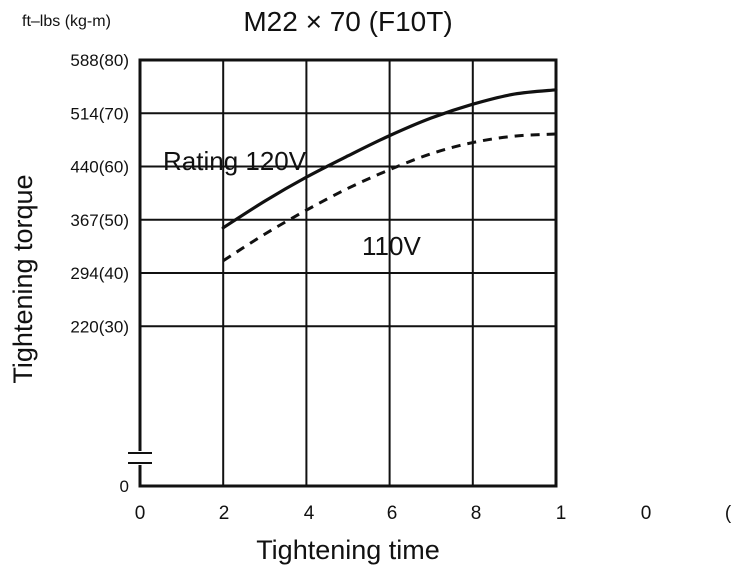  Describe the element at coordinates (99, 273) in the screenshot. I see `y-tick-label-2: 294(40)` at that location.